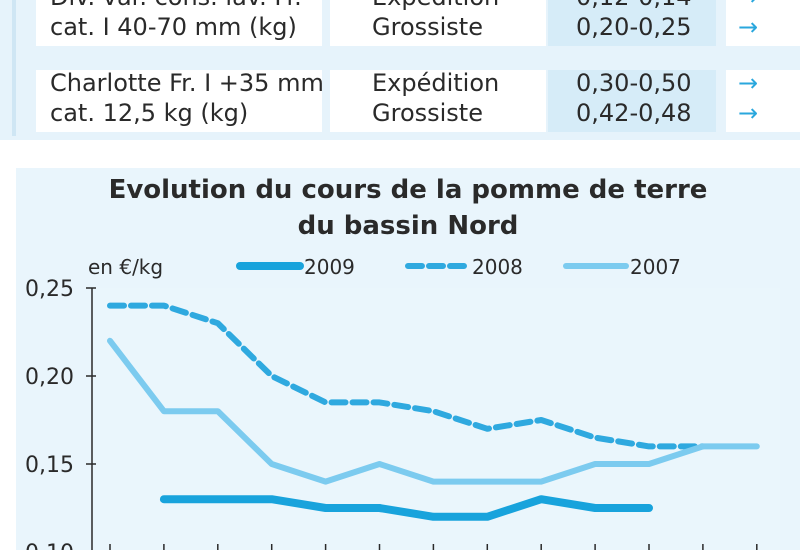 Image resolution: width=800 pixels, height=550 pixels. Describe the element at coordinates (125, 267) in the screenshot. I see `y-axis-label: en €/kg` at that location.